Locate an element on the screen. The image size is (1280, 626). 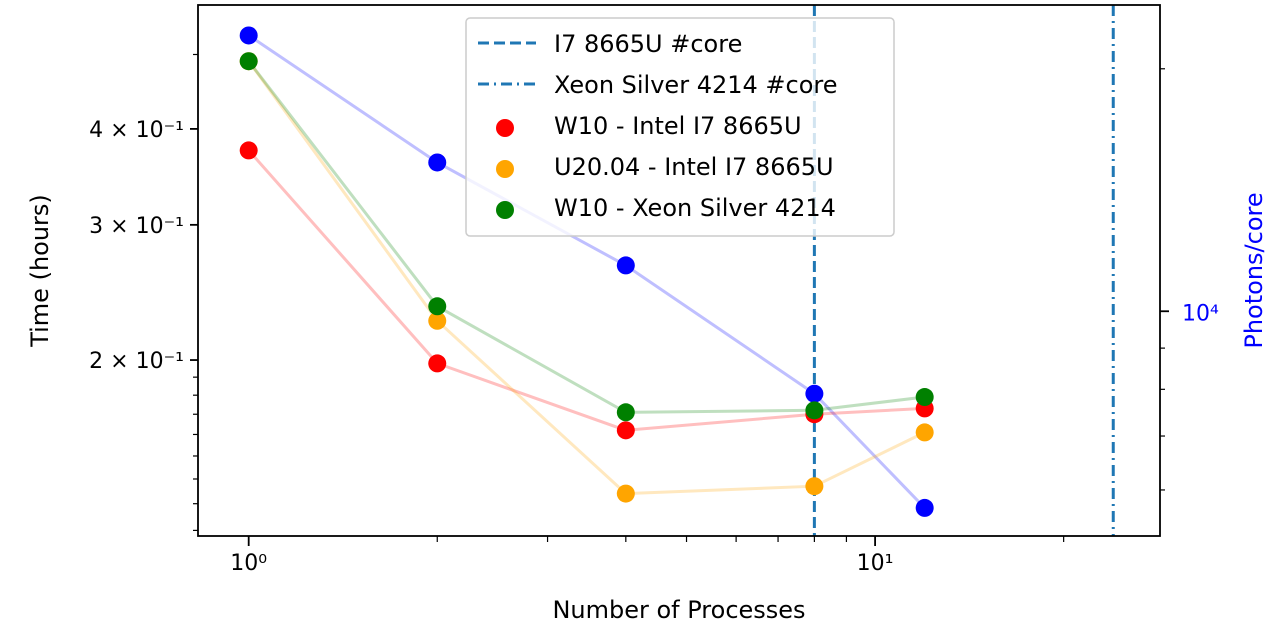
legend-label-0: I7 8665U #core is located at coordinates (648, 44).